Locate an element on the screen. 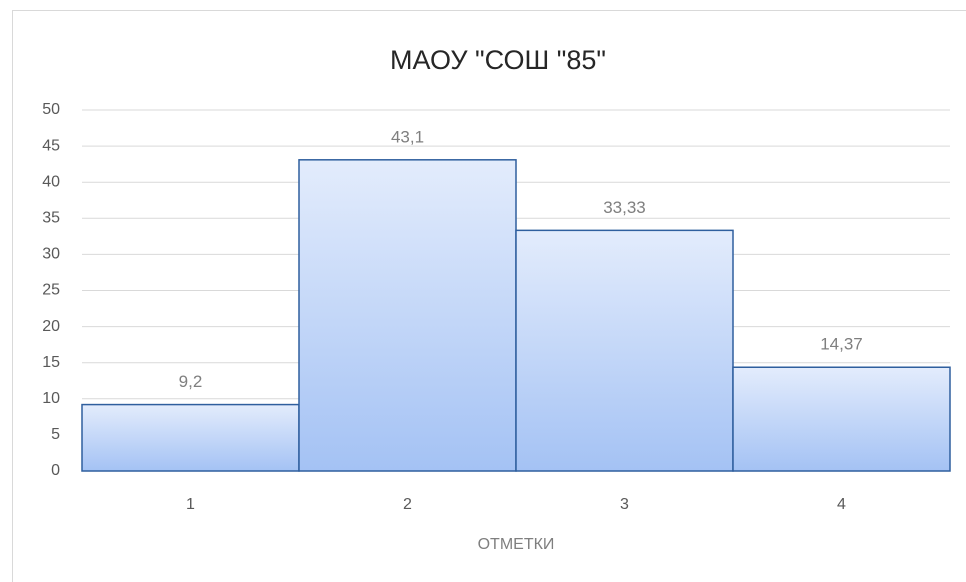 The image size is (966, 582). y-tick-label: 5 is located at coordinates (55, 434).